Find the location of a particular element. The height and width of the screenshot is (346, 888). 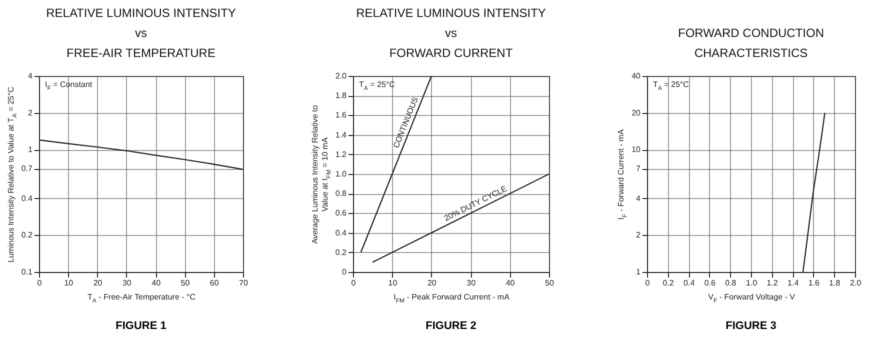

x-tick-label: 0.8 is located at coordinates (731, 283).